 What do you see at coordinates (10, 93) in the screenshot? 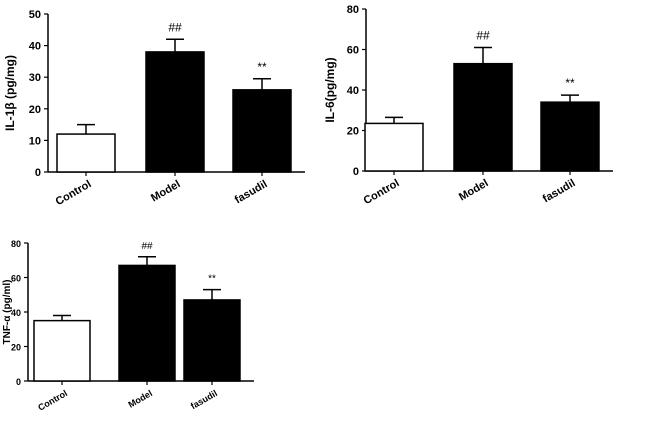
I see `y-axis-label: IL-1β (pg/mg)` at bounding box center [10, 93].